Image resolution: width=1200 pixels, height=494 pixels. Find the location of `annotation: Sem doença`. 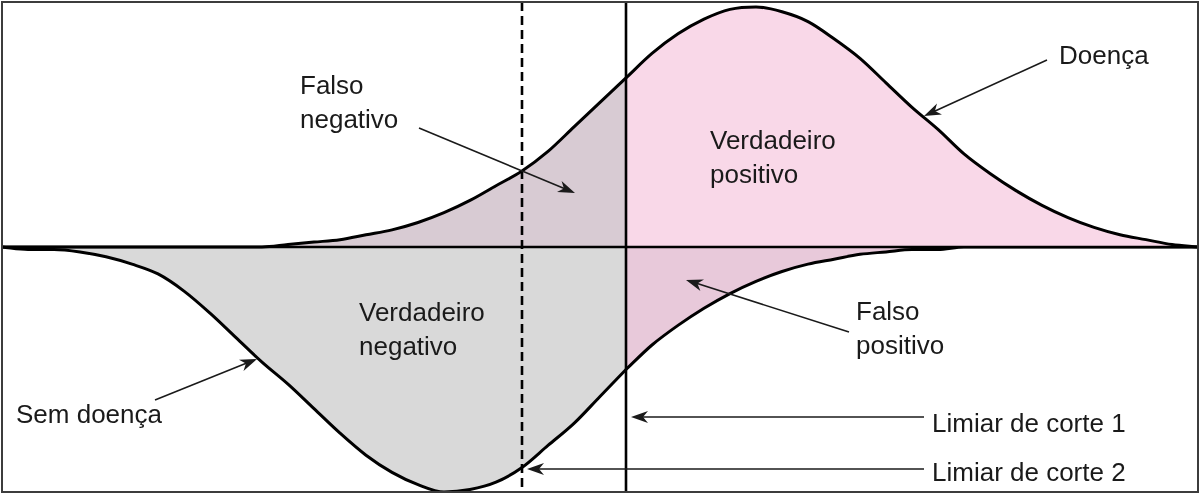

annotation: Sem doença is located at coordinates (89, 414).